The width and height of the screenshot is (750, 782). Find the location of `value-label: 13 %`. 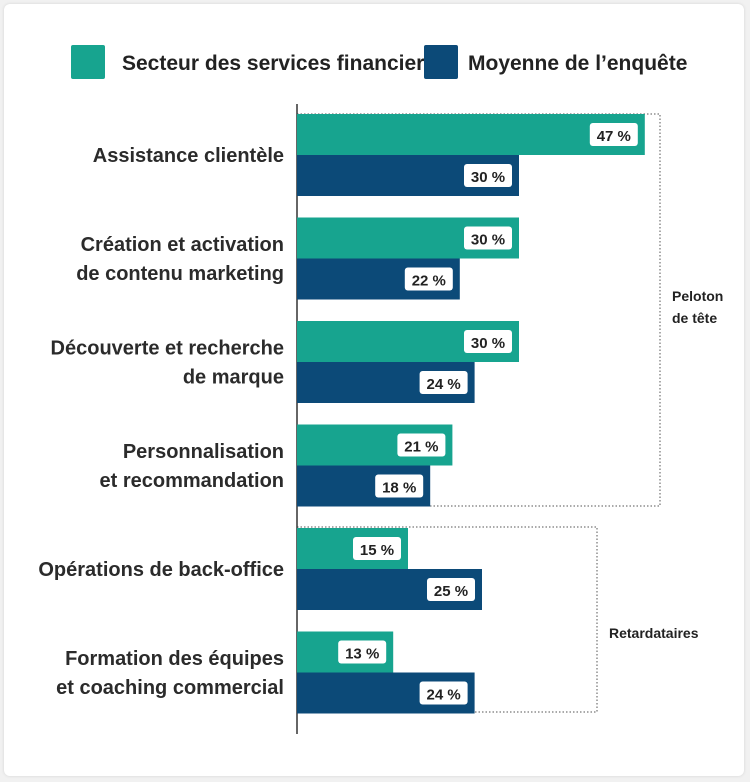

value-label: 13 % is located at coordinates (362, 654).